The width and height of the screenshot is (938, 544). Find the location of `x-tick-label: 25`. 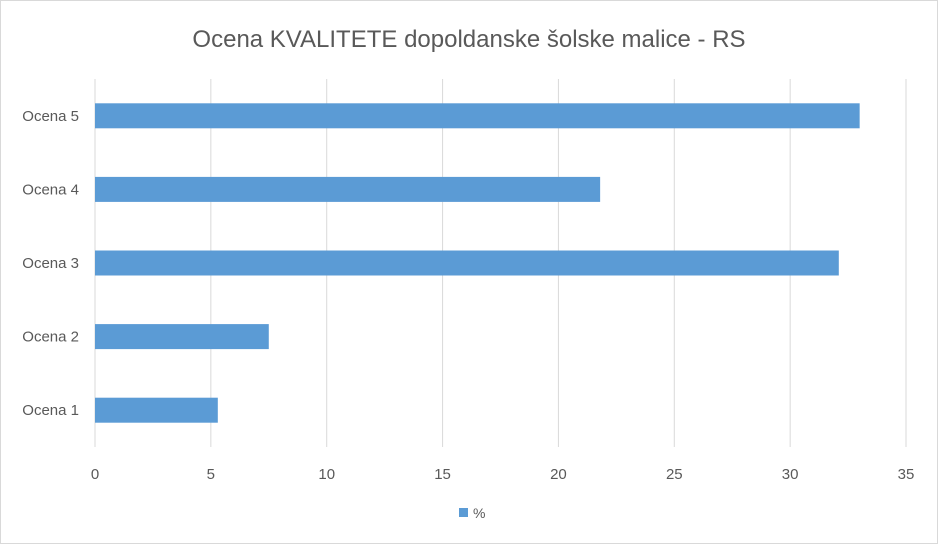

x-tick-label: 25 is located at coordinates (674, 474).